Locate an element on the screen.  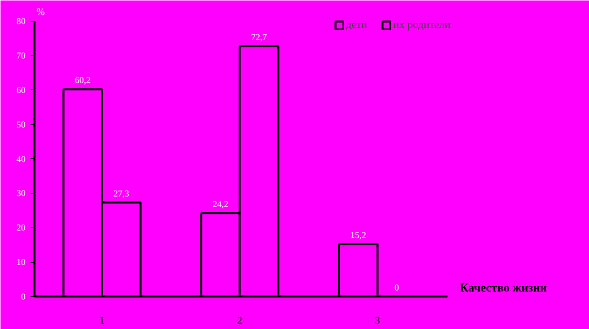
legend-label: дети is located at coordinates (357, 25).